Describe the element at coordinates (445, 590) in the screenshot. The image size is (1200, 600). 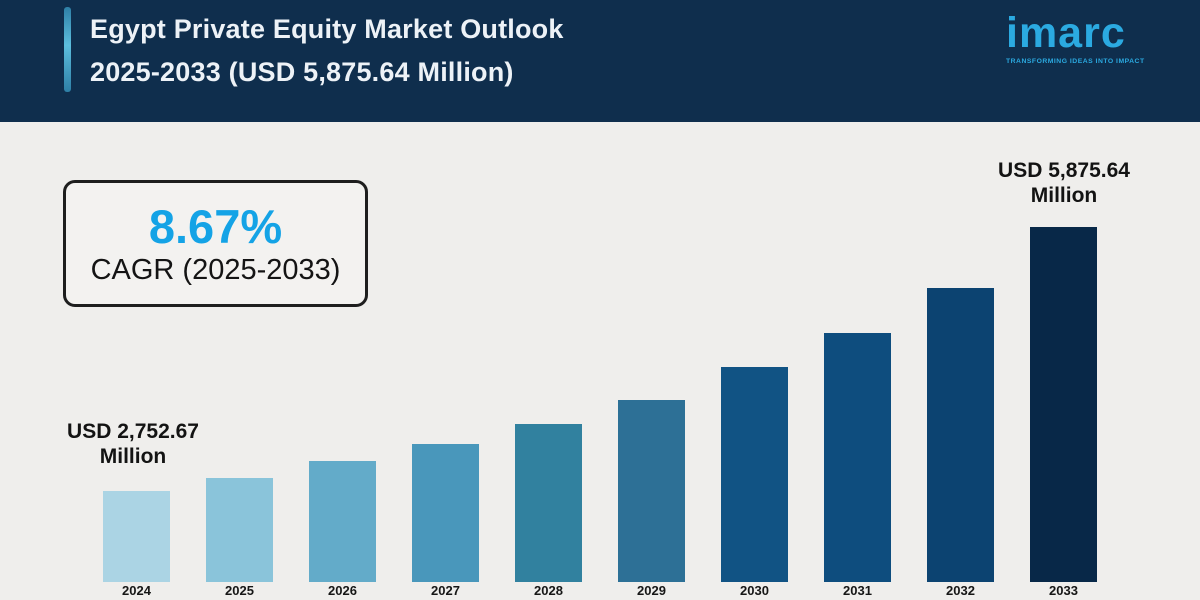
I see `x-axis-label-2027: 2027` at that location.